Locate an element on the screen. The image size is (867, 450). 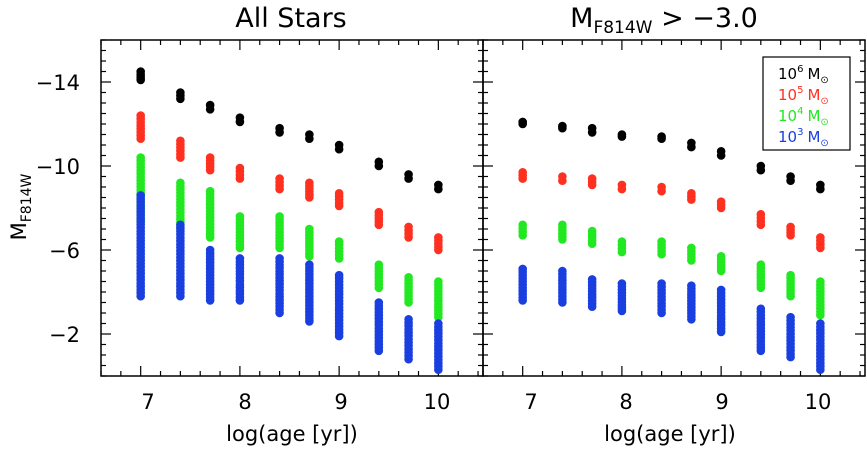
right-panel-title: MF814W > −3.0 is located at coordinates (664, 20).